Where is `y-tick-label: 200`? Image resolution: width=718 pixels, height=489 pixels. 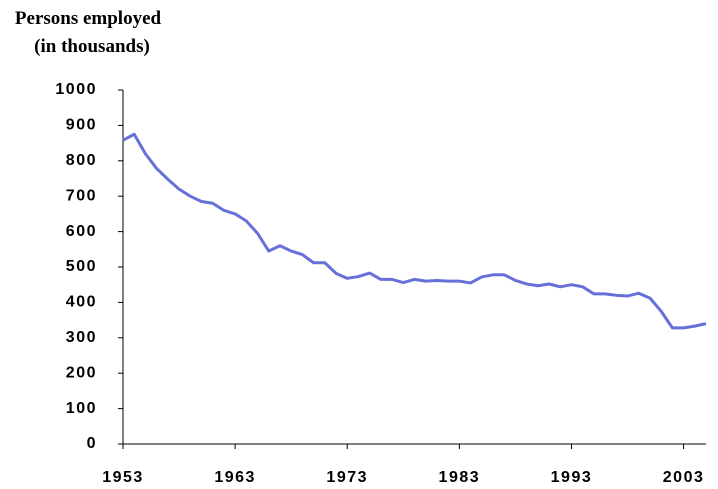 y-tick-label: 200 is located at coordinates (81, 372).